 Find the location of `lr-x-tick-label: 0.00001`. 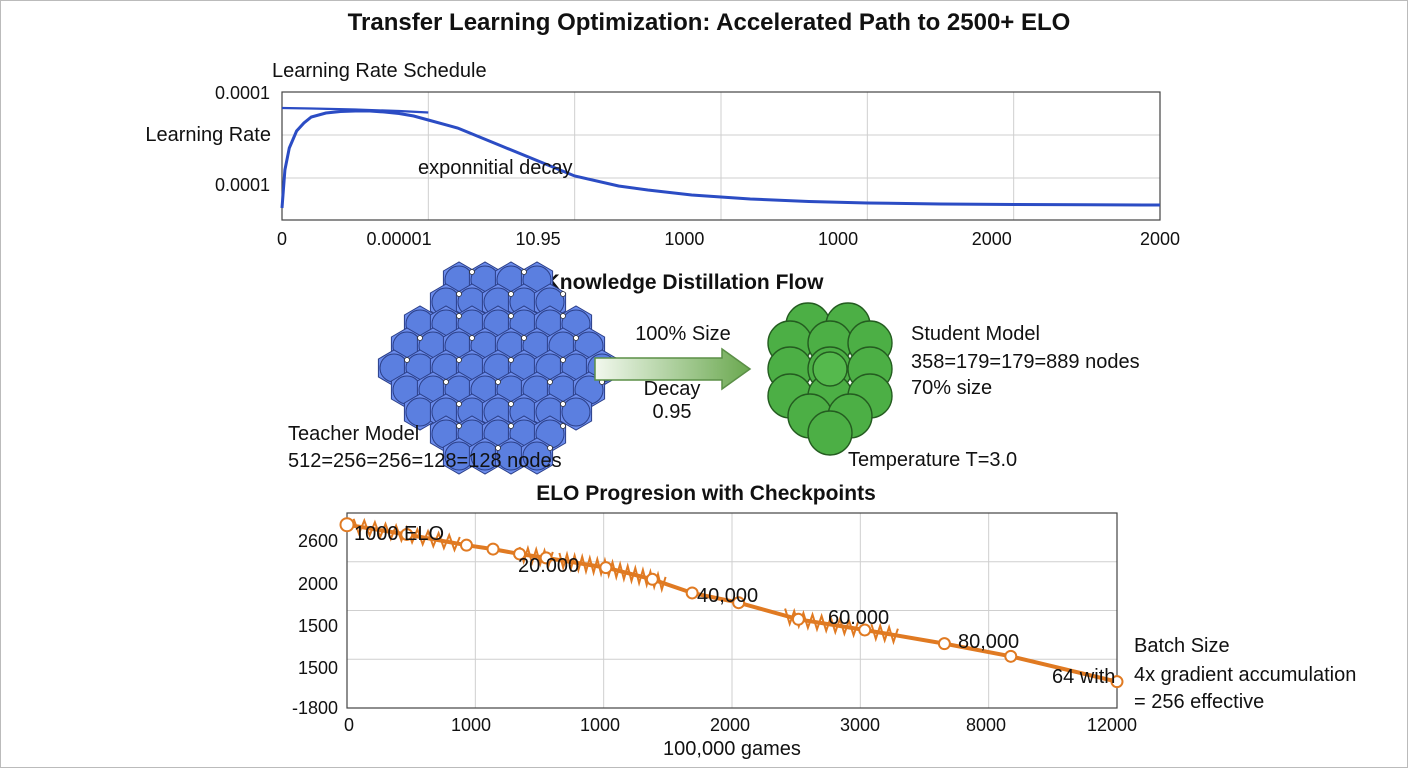

lr-x-tick-label: 0.00001 is located at coordinates (399, 239).